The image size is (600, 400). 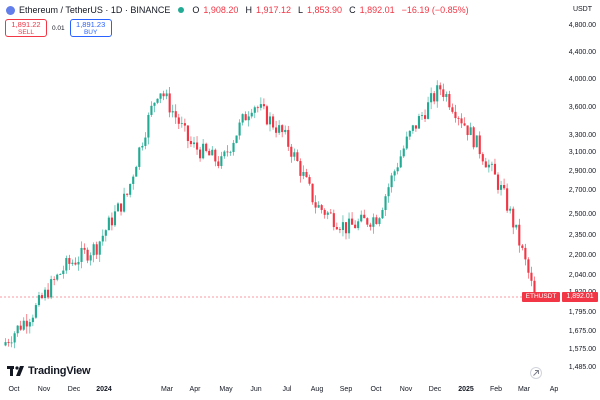 I want to click on currency-label: USDT, so click(x=582, y=9).